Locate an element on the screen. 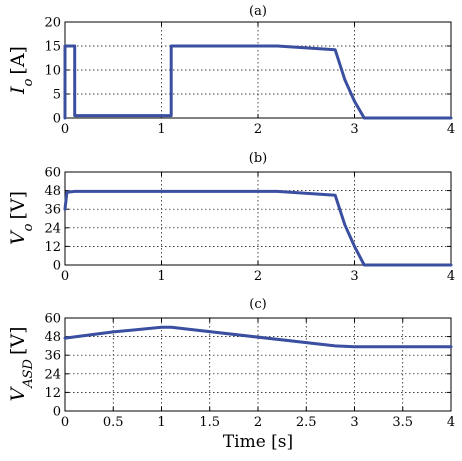 This screenshot has height=461, width=462. x-tick-label: 2.5 is located at coordinates (306, 422).